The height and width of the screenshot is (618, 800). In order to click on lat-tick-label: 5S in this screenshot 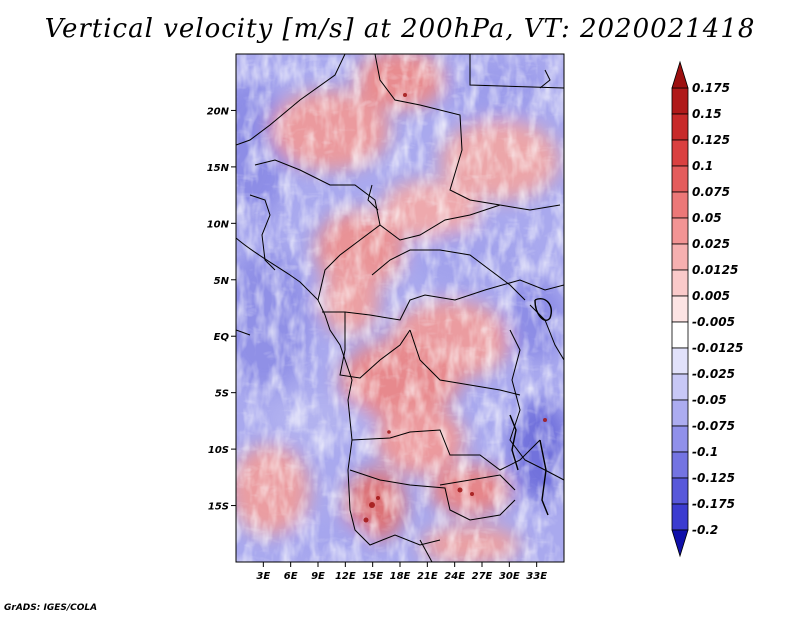, I will do `click(222, 394)`.